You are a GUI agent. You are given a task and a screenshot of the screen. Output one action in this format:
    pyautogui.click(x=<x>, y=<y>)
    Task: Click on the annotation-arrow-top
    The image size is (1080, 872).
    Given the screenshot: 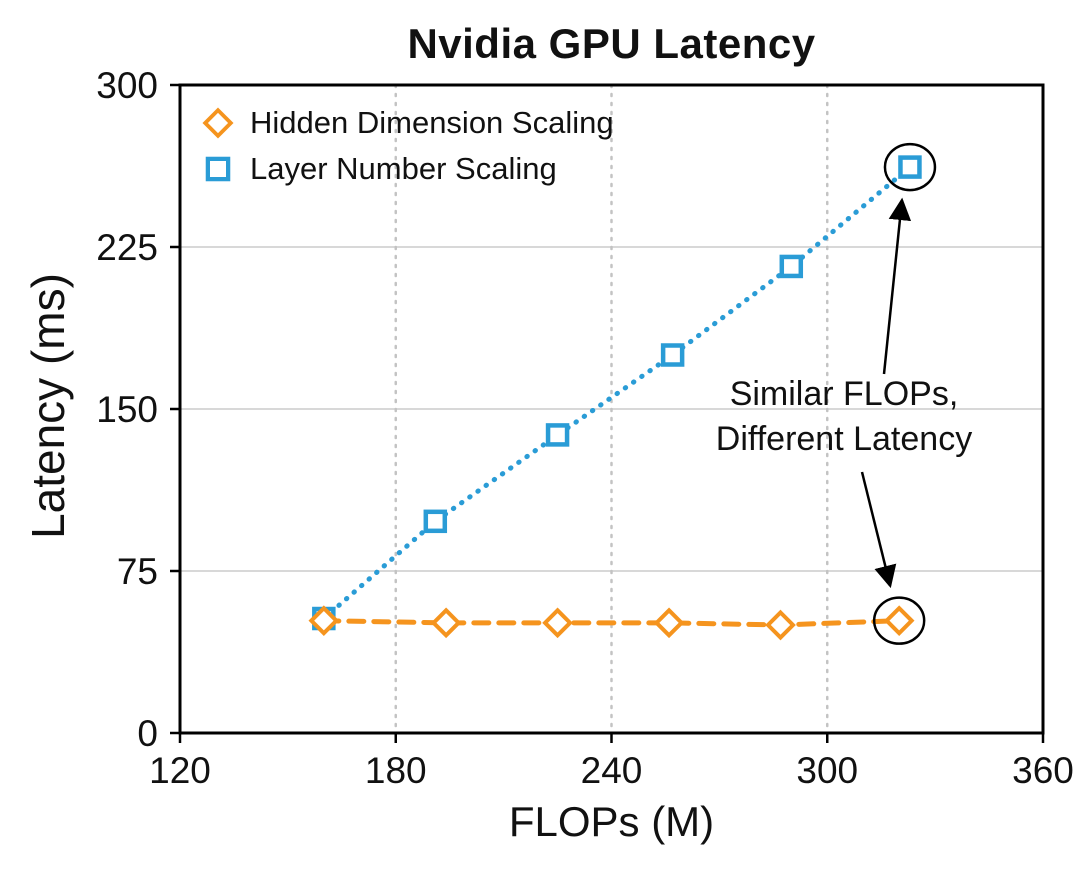 What is the action you would take?
    pyautogui.click(x=897, y=286)
    